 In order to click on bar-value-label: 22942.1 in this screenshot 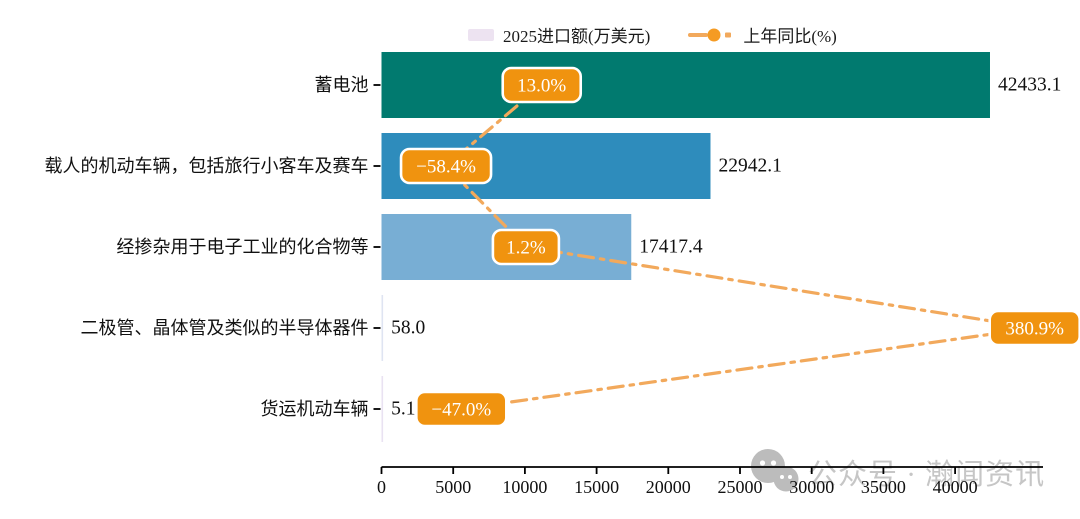, I will do `click(749, 166)`.